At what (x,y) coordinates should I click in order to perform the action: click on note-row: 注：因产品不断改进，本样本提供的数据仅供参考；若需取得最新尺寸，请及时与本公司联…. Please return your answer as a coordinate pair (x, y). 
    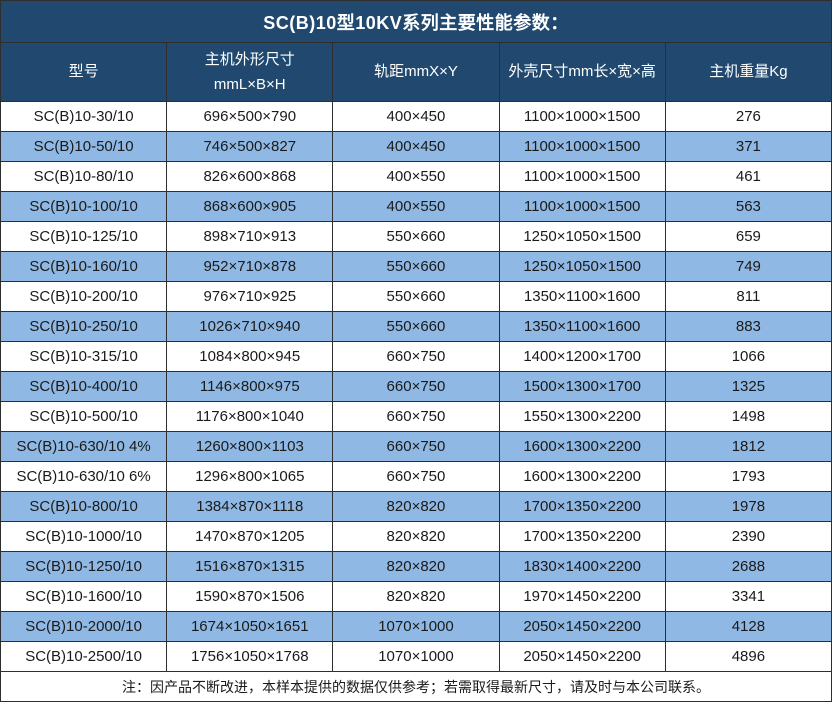
    Looking at the image, I should click on (416, 686).